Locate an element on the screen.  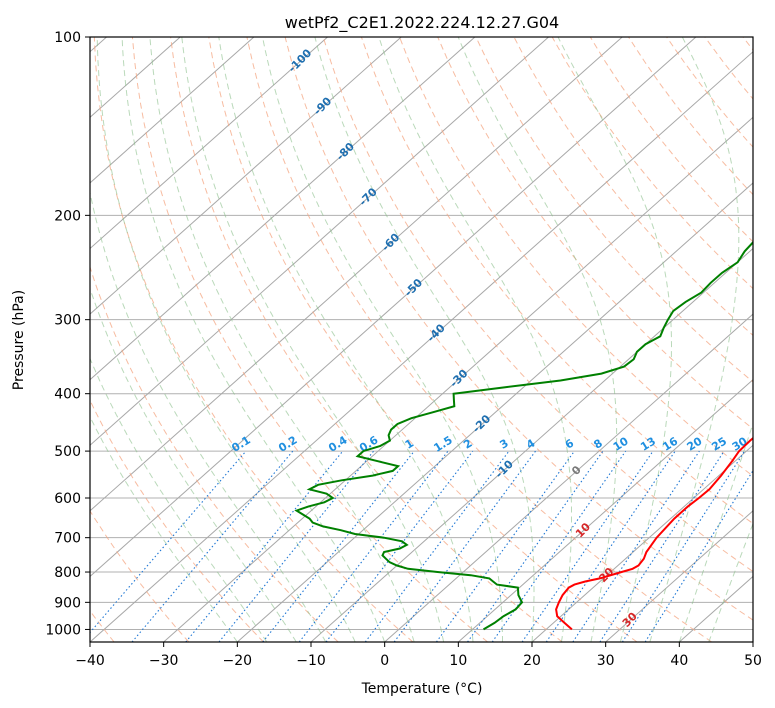
x-tick-label: 30 is located at coordinates (606, 661).